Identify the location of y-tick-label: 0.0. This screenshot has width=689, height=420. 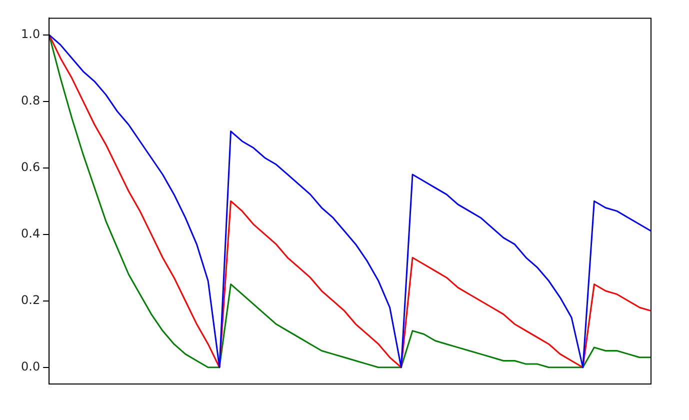
(30, 367).